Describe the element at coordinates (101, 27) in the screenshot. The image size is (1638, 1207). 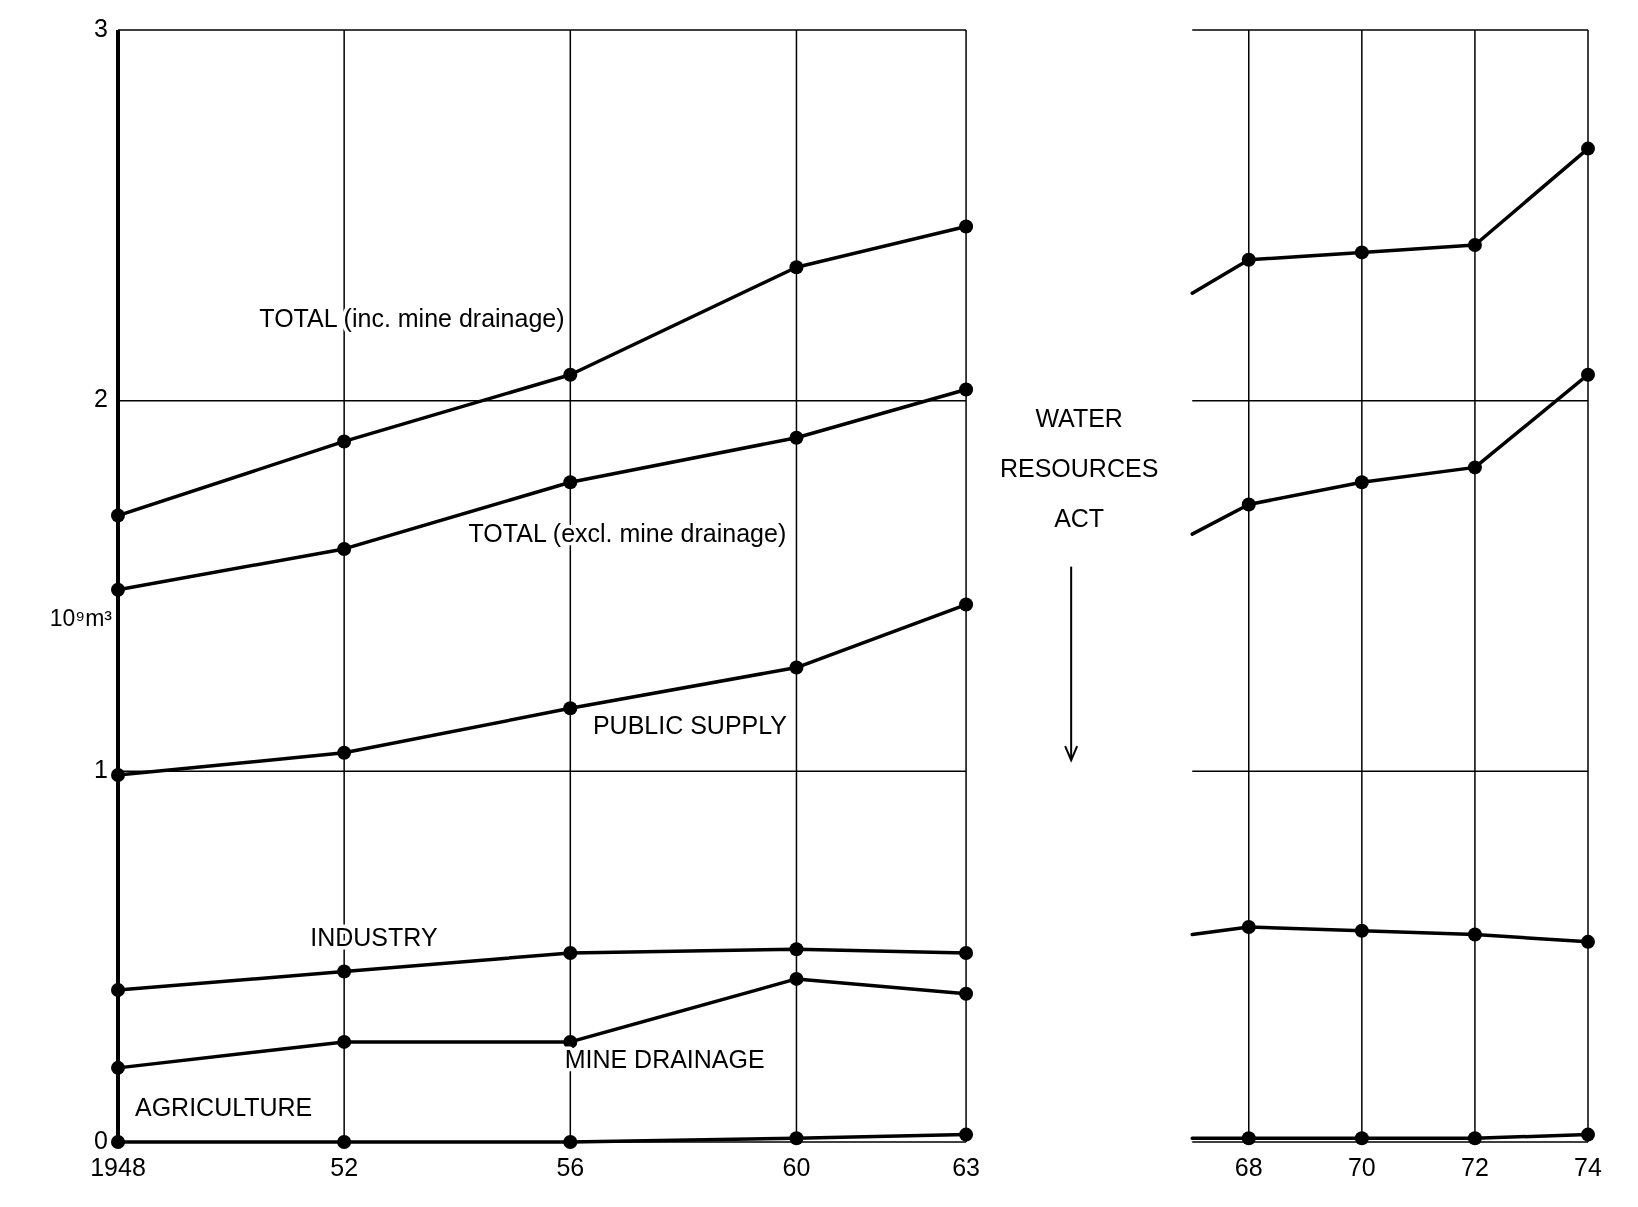
I see `y-tick-label: 3` at that location.